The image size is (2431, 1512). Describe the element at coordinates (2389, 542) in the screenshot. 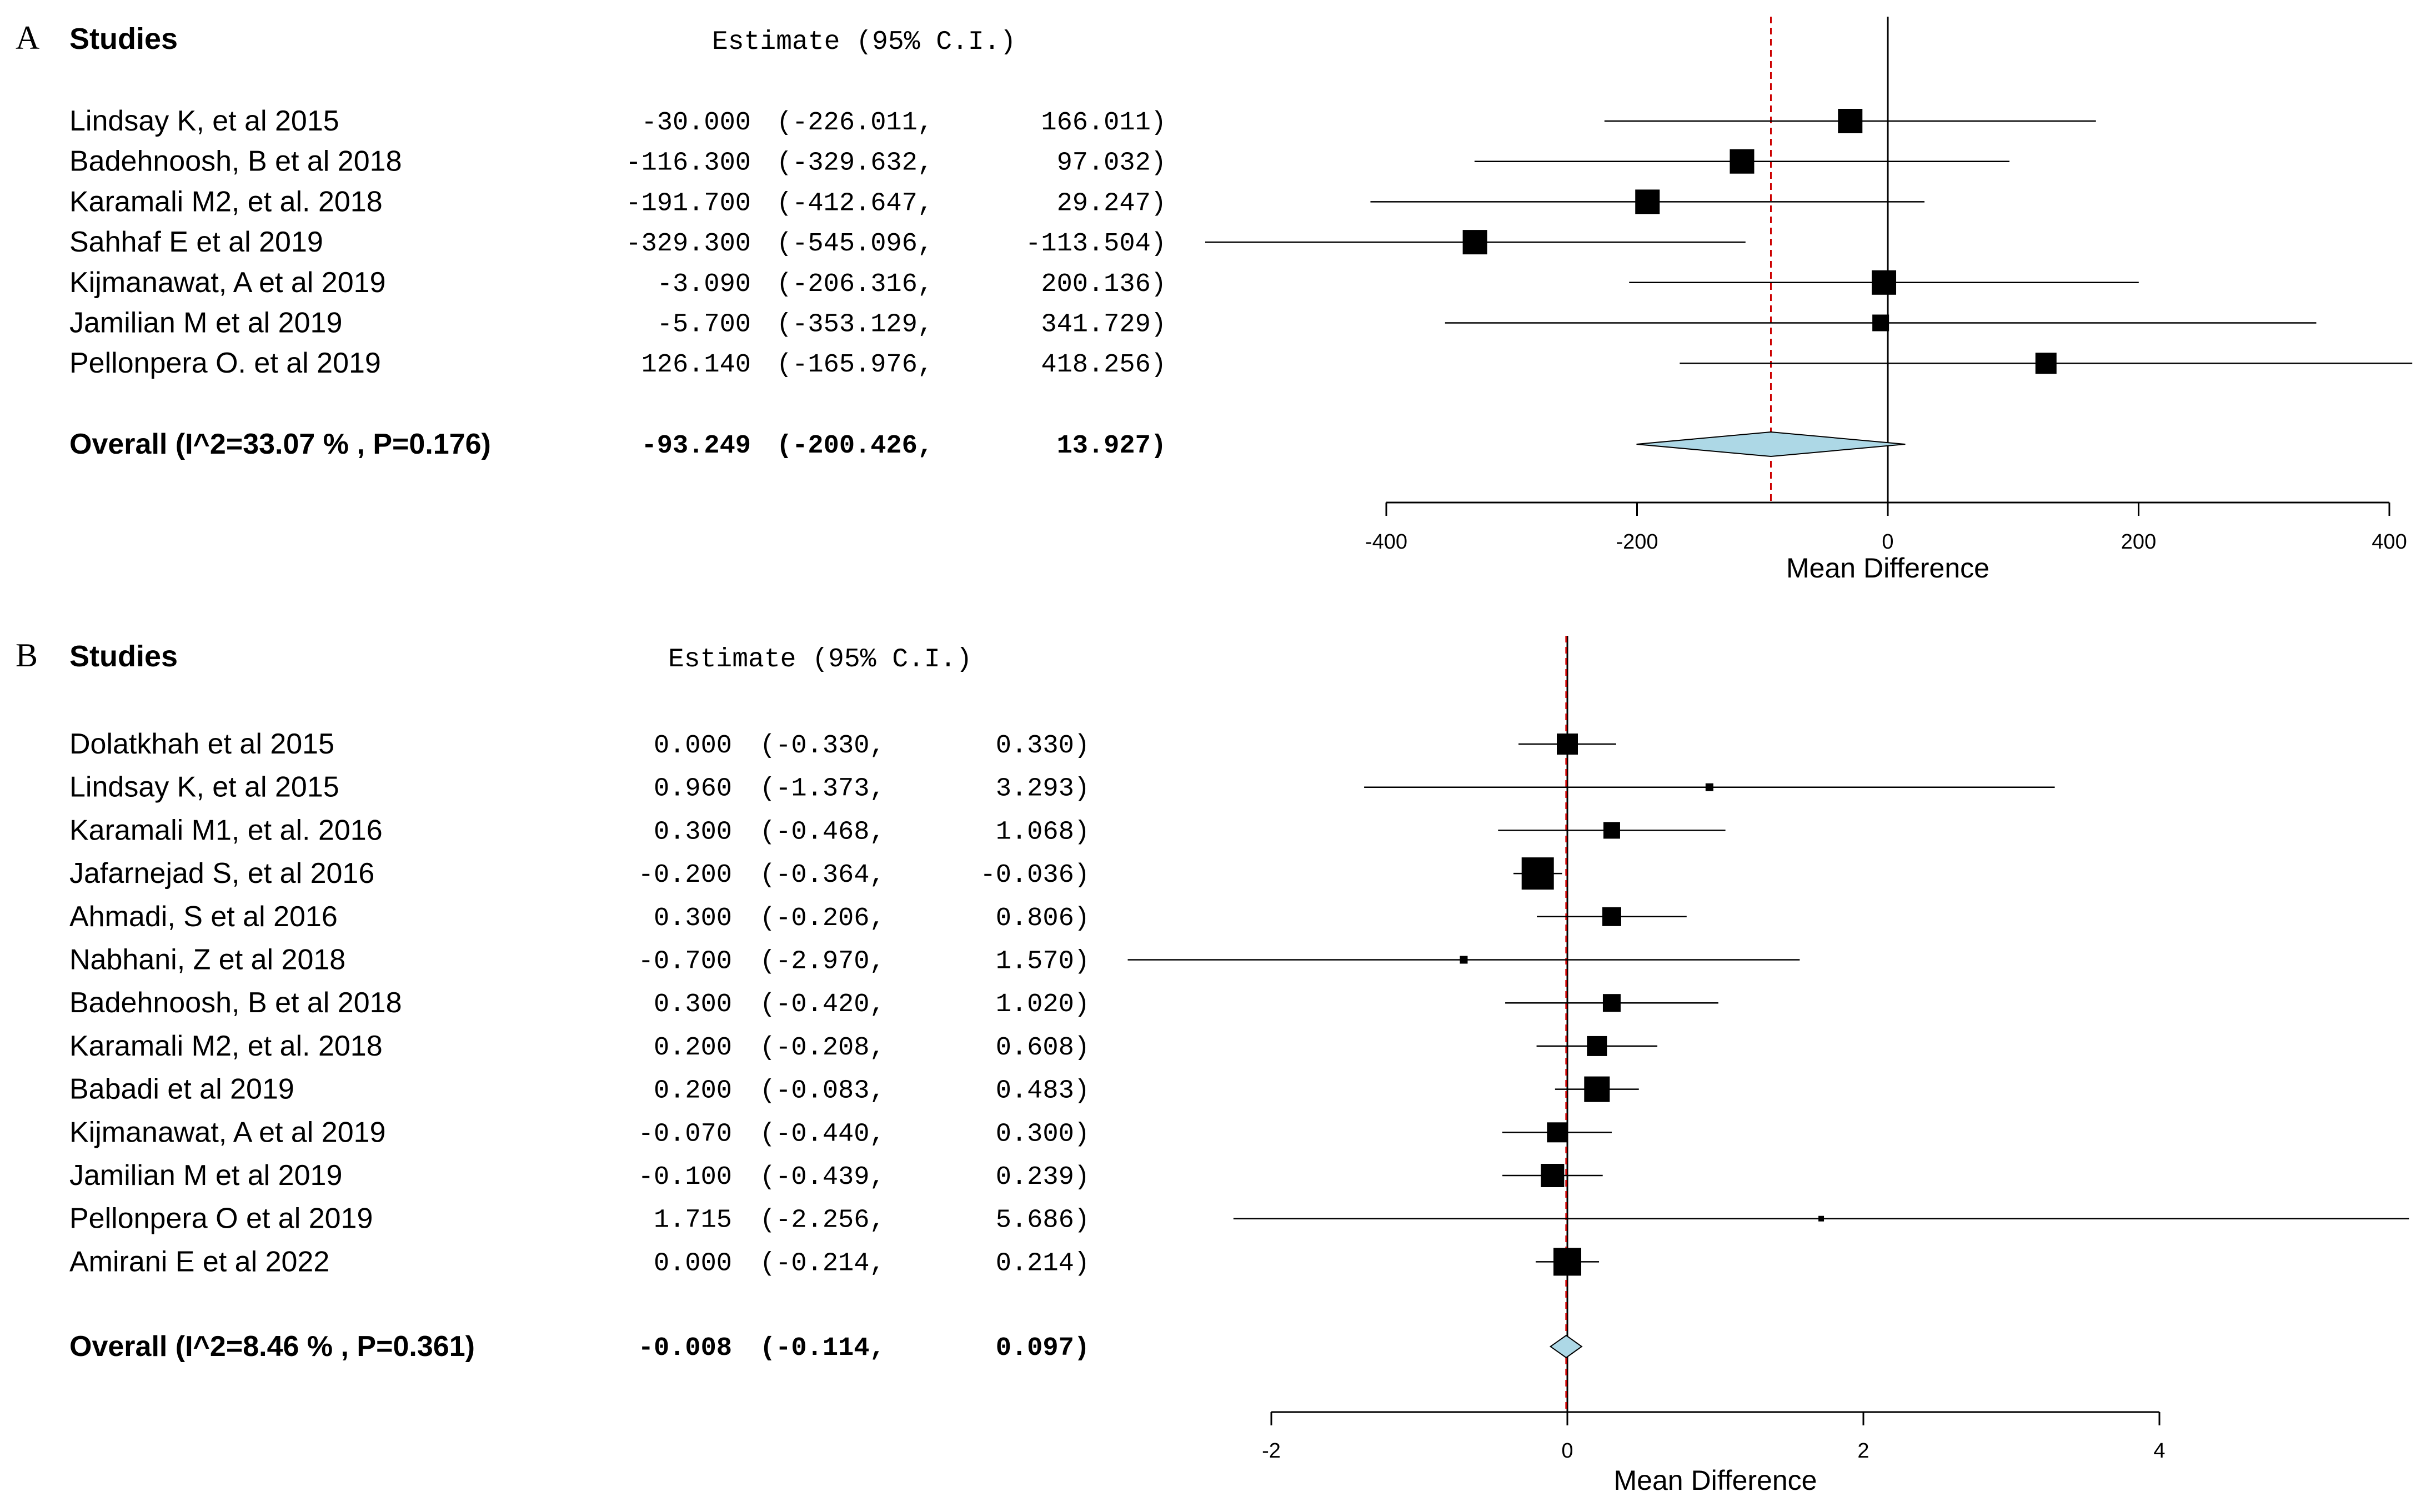

I see `x-tick-label: 400` at that location.